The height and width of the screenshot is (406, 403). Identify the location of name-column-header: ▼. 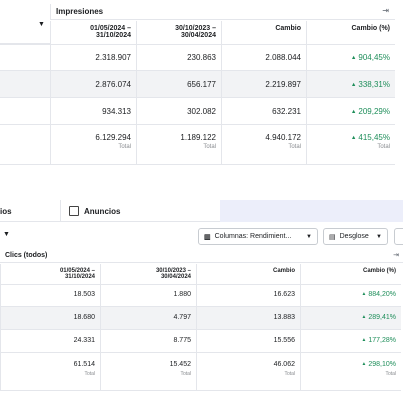
(25, 24).